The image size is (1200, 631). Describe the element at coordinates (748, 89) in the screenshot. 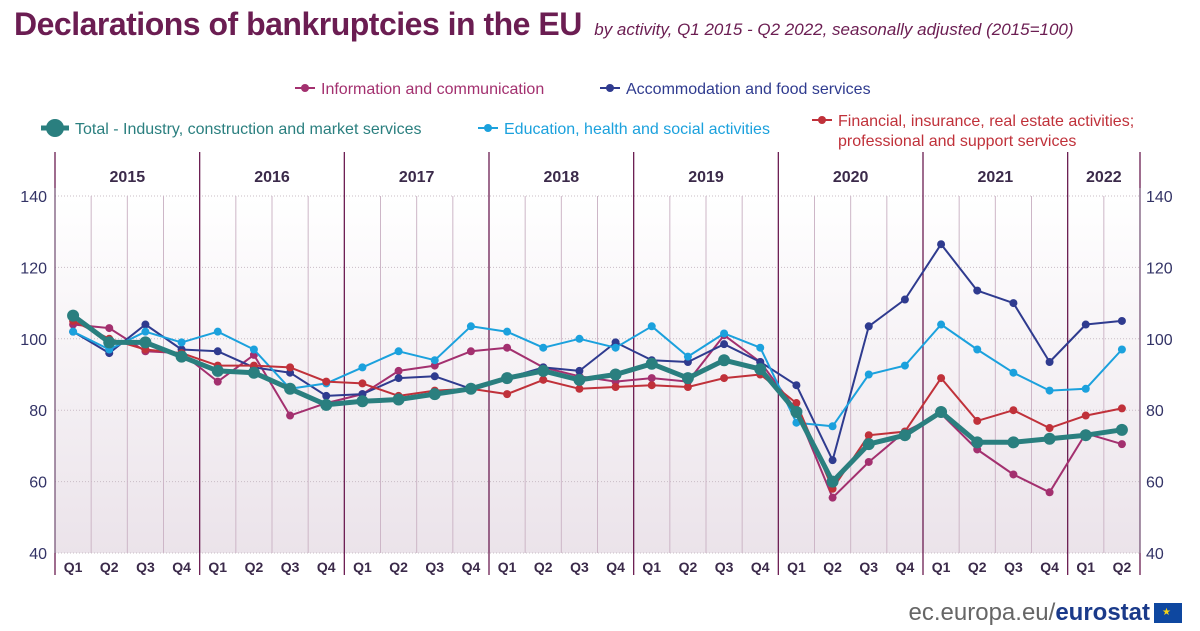

I see `legend-label: Accommodation and food services` at that location.